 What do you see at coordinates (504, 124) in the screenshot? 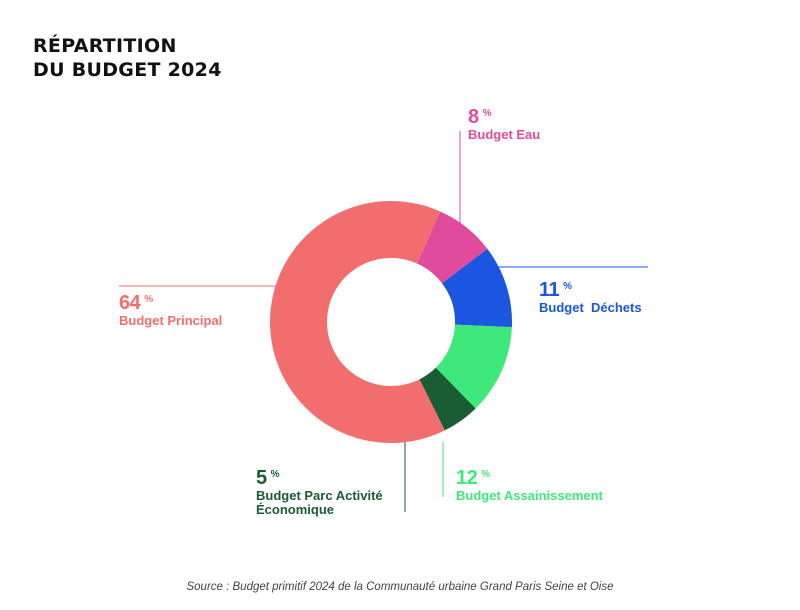
I see `label-budget-eau: 8% Budget Eau` at bounding box center [504, 124].